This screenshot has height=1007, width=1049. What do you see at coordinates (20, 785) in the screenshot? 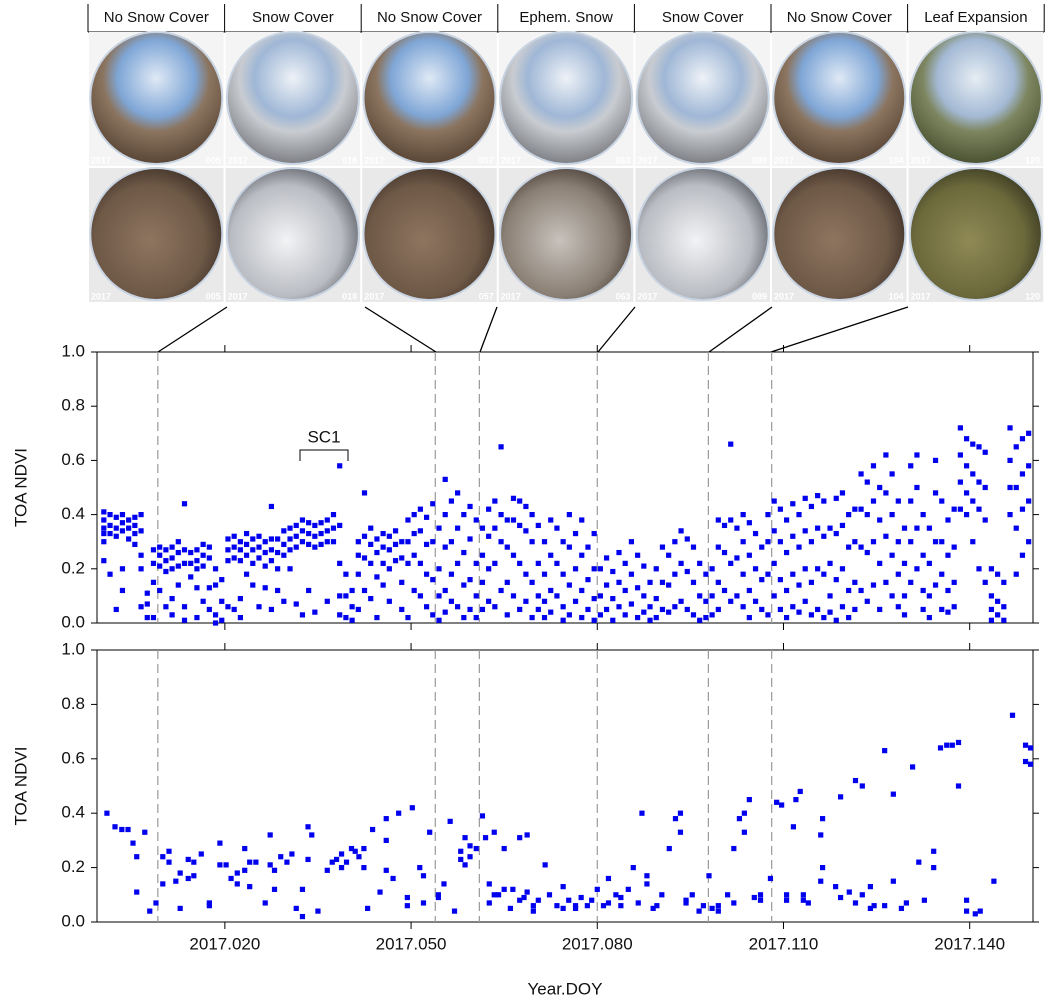
I see `y-axis-title: TOA NDVI` at bounding box center [20, 785].